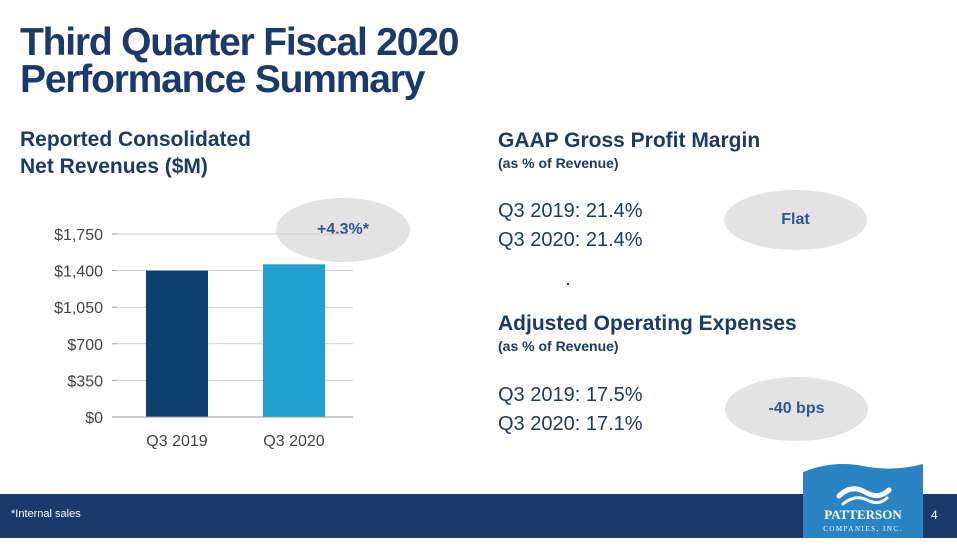 This screenshot has width=957, height=554. What do you see at coordinates (629, 140) in the screenshot?
I see `gross-margin-title: GAAP Gross Profit Margin` at bounding box center [629, 140].